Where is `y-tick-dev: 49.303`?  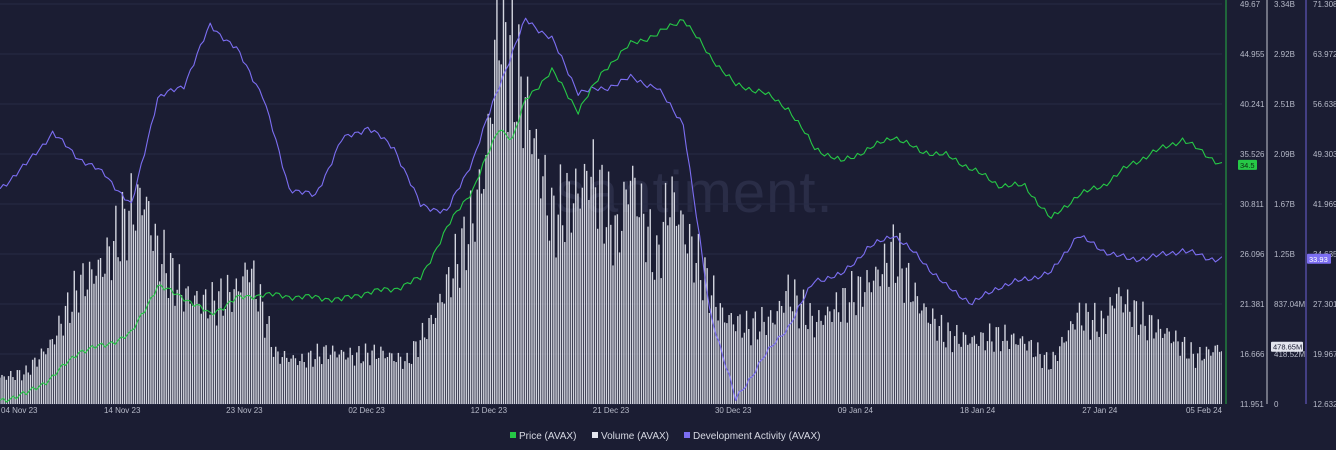 y-tick-dev: 49.303 is located at coordinates (1324, 154).